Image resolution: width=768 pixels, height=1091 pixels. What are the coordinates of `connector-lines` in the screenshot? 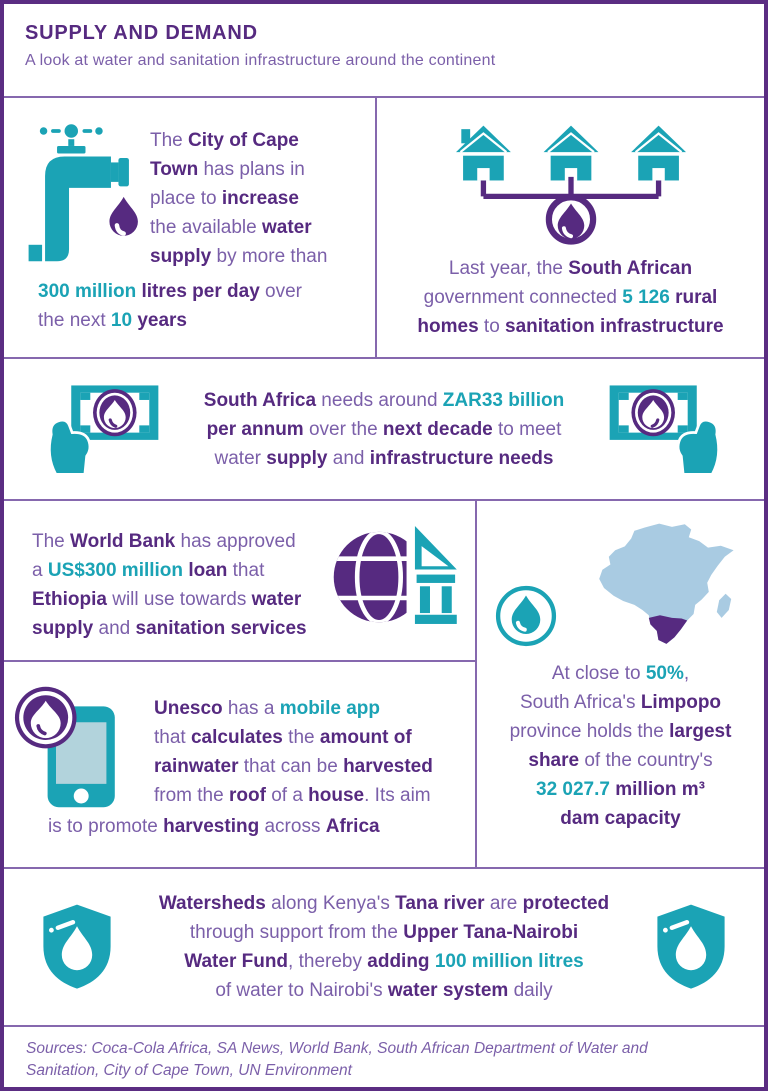 It's located at (570, 199).